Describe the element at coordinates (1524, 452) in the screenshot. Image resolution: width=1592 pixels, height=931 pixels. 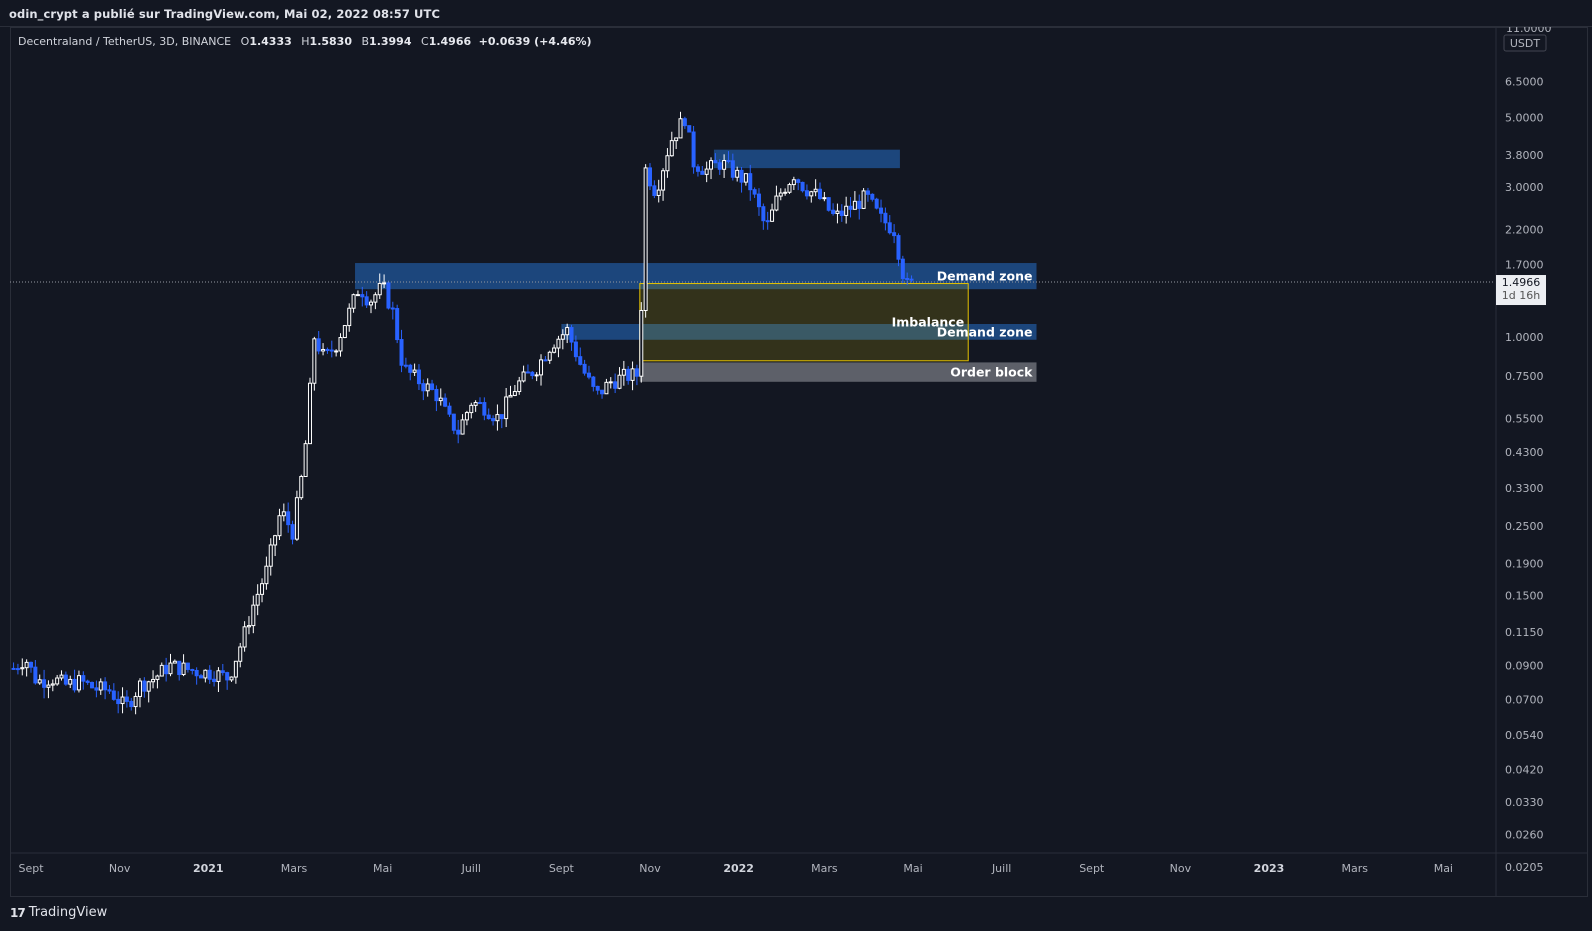
I see `price-tick-label: 0.4300` at that location.